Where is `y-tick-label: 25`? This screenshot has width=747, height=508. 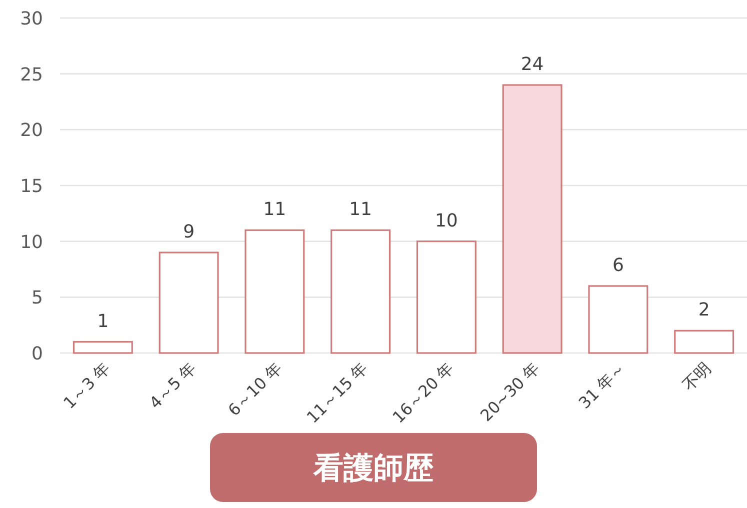 y-tick-label: 25 is located at coordinates (31, 75).